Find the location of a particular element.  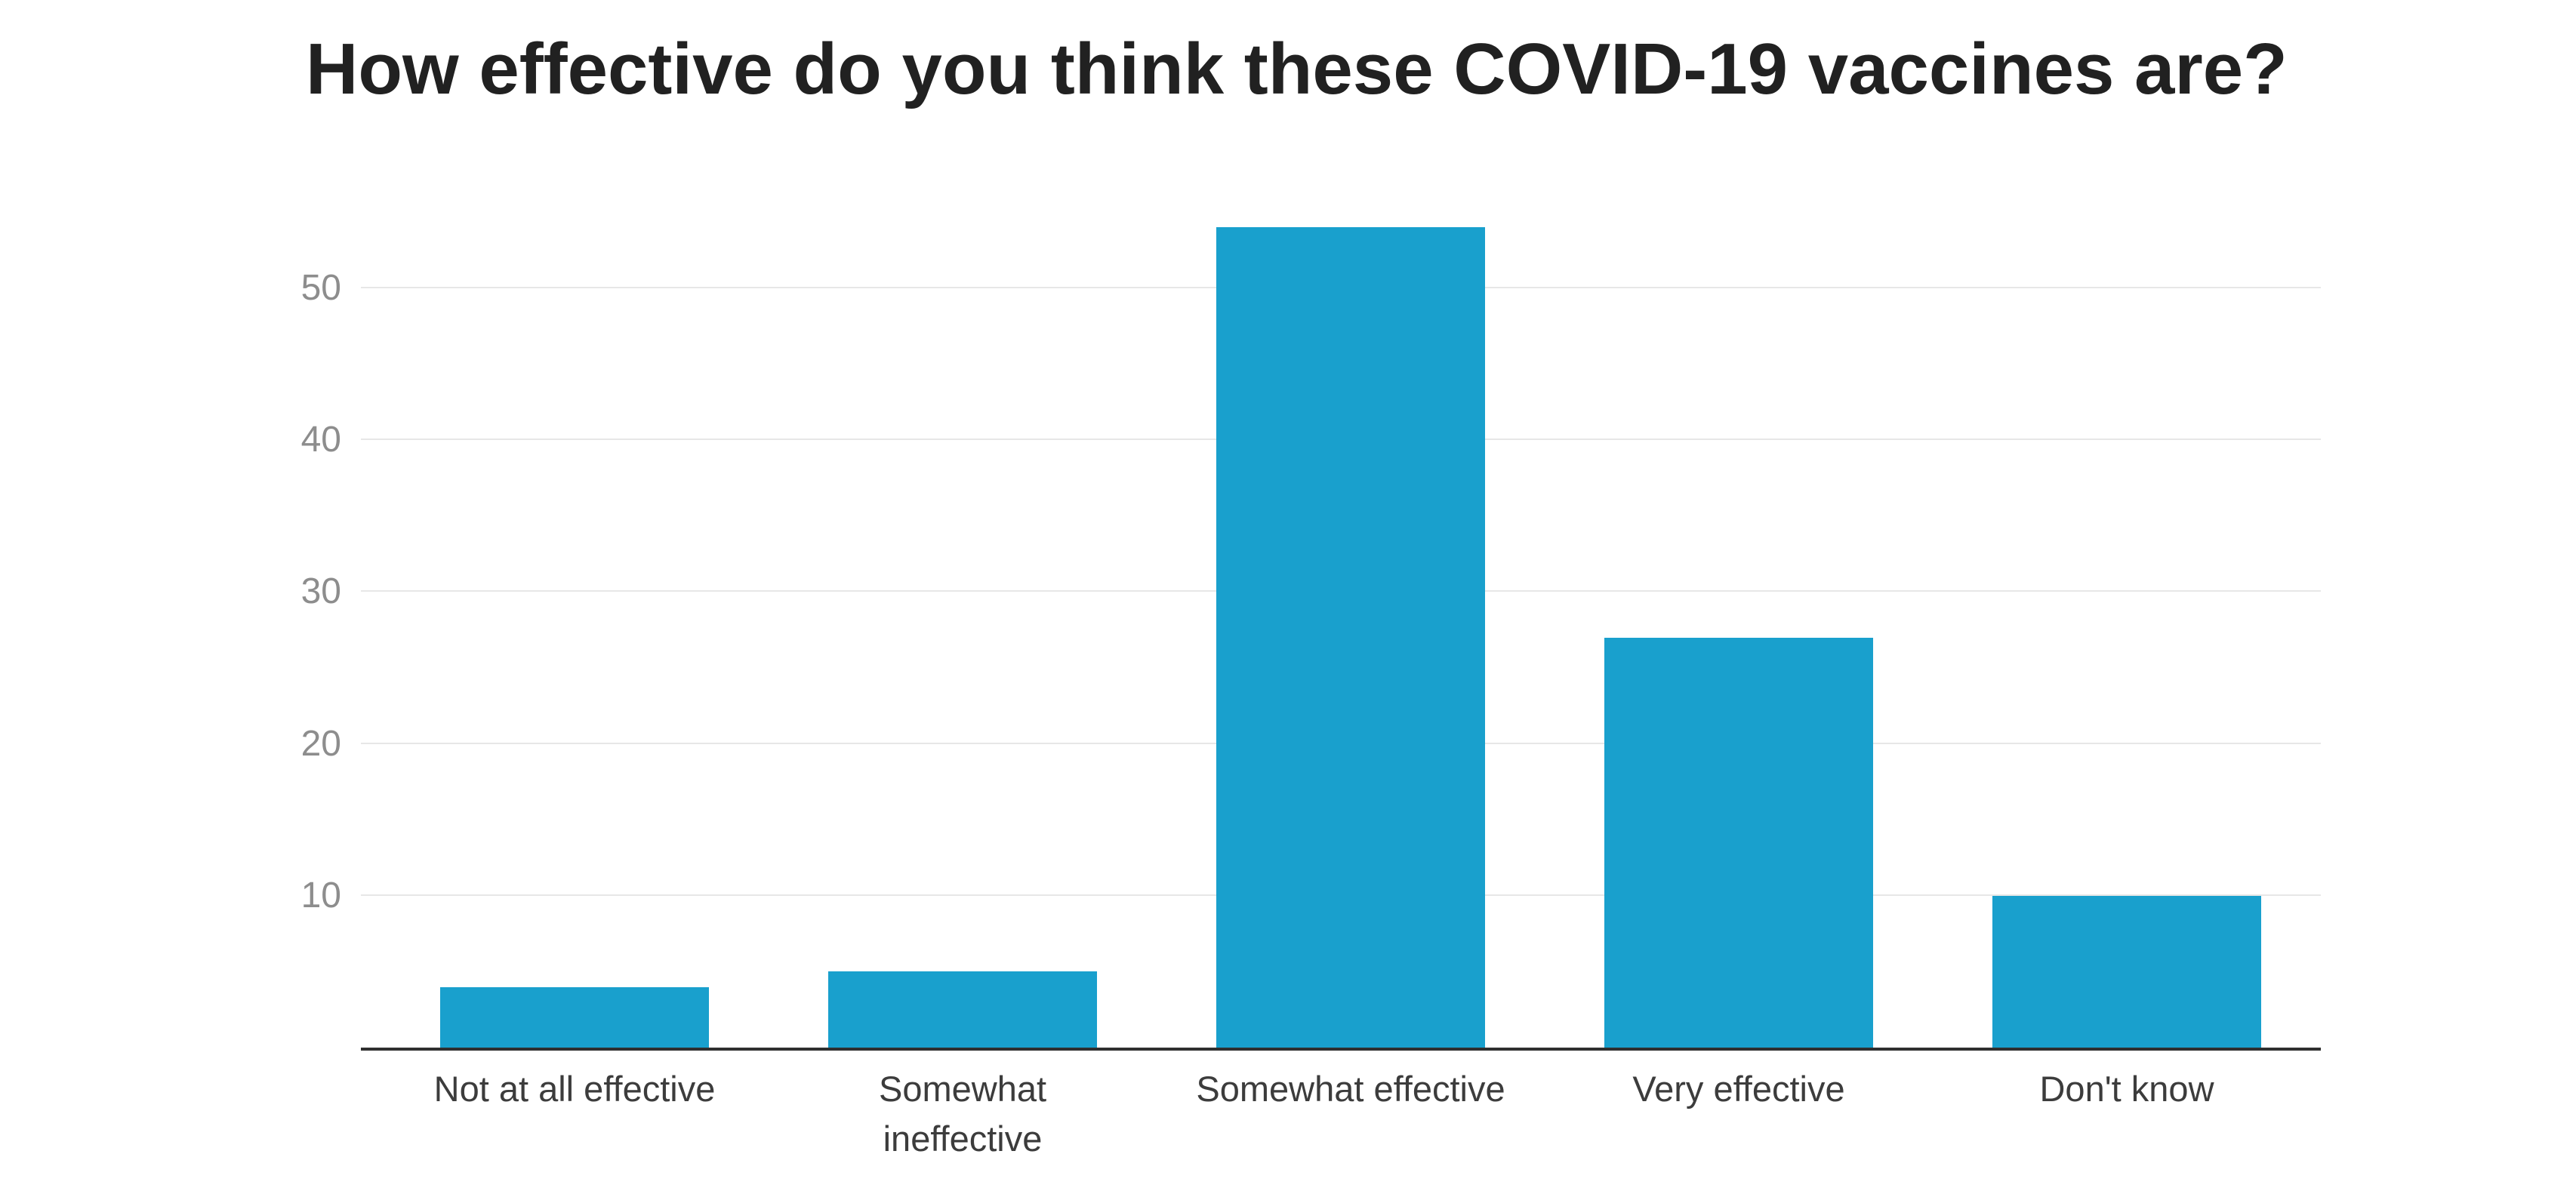

bar-not-at-all-effective is located at coordinates (574, 1017).